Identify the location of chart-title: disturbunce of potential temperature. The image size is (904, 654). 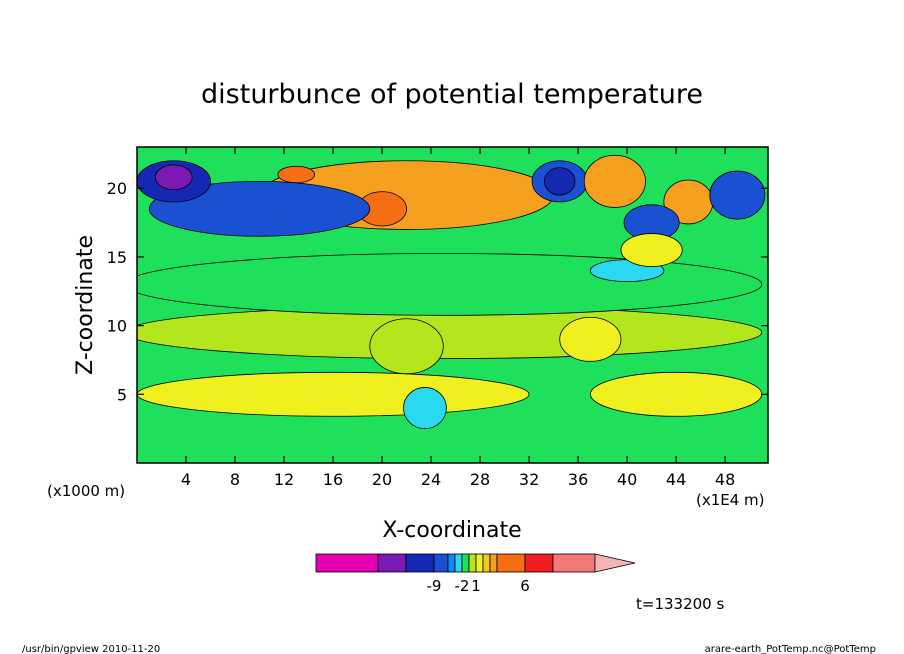
(452, 94).